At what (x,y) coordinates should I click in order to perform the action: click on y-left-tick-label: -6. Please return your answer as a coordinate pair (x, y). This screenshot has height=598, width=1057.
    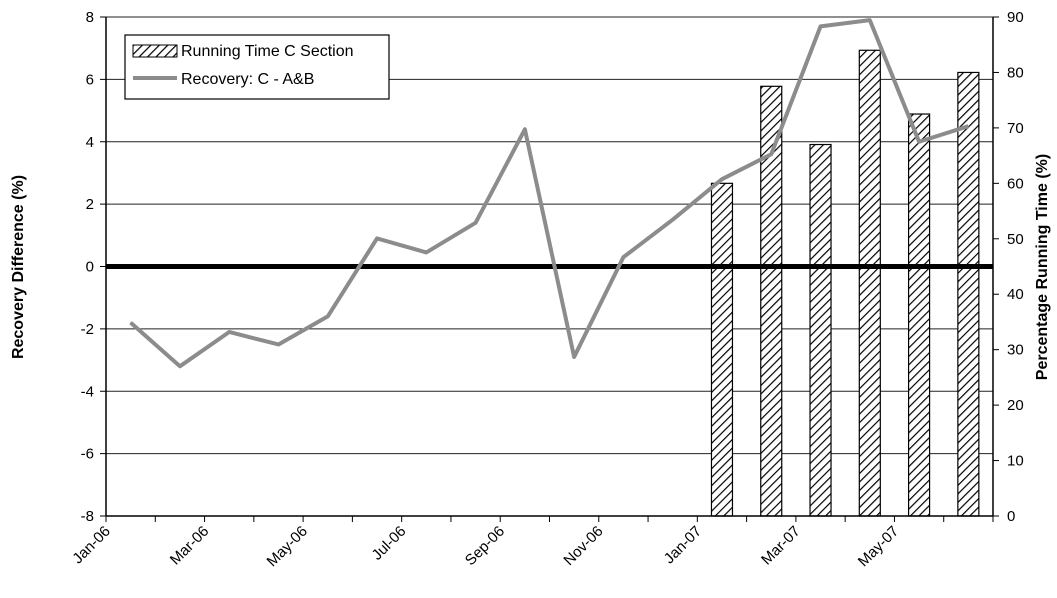
    Looking at the image, I should click on (87, 454).